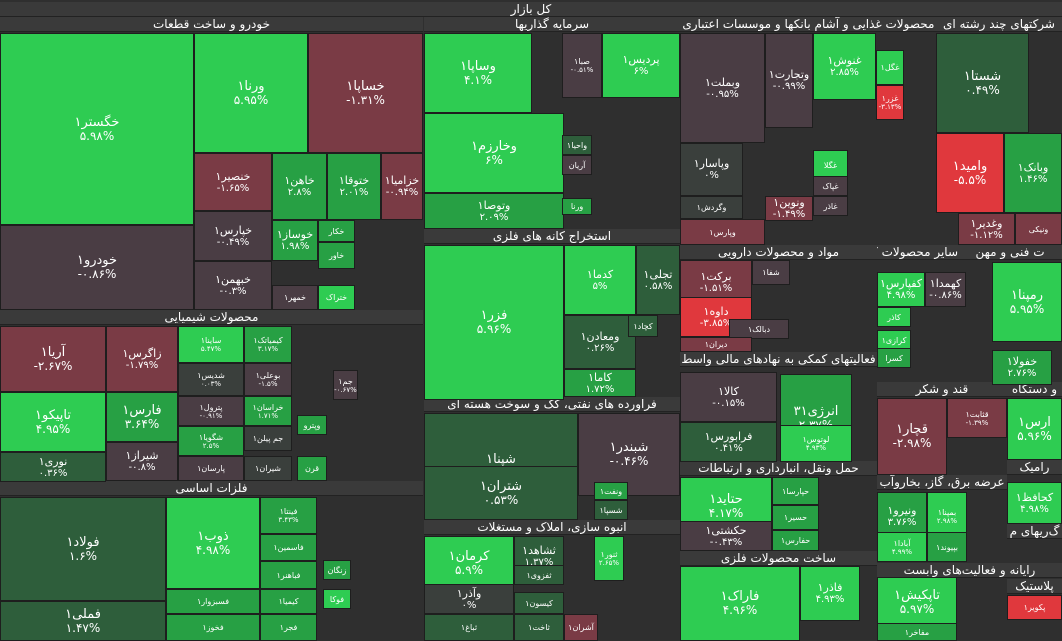 The image size is (1062, 641). Describe the element at coordinates (288, 627) in the screenshot. I see `stock-tile: فجر۱` at that location.